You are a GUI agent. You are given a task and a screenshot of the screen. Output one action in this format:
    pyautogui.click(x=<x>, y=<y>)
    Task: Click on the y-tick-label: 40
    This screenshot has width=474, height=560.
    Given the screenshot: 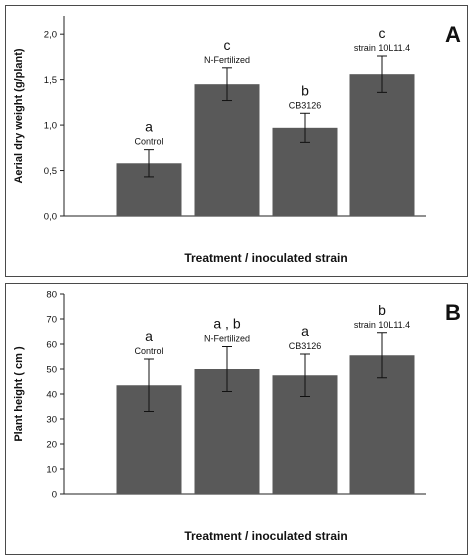 What is the action you would take?
    pyautogui.click(x=51, y=395)
    